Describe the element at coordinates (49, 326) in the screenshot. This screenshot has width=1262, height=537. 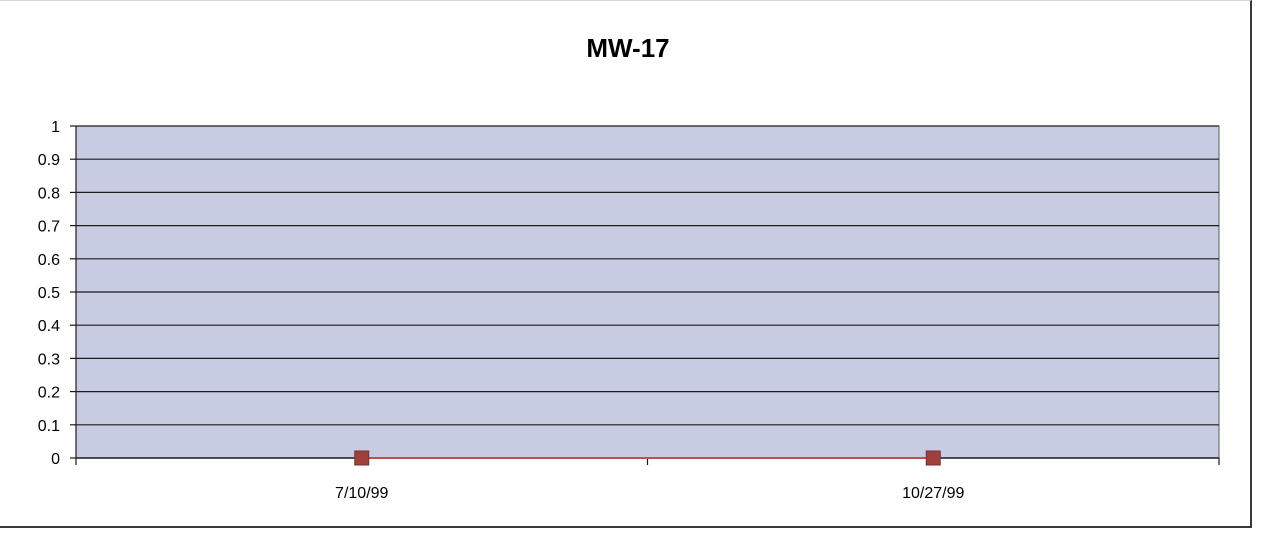
I see `y-tick-label: 0.4` at that location.